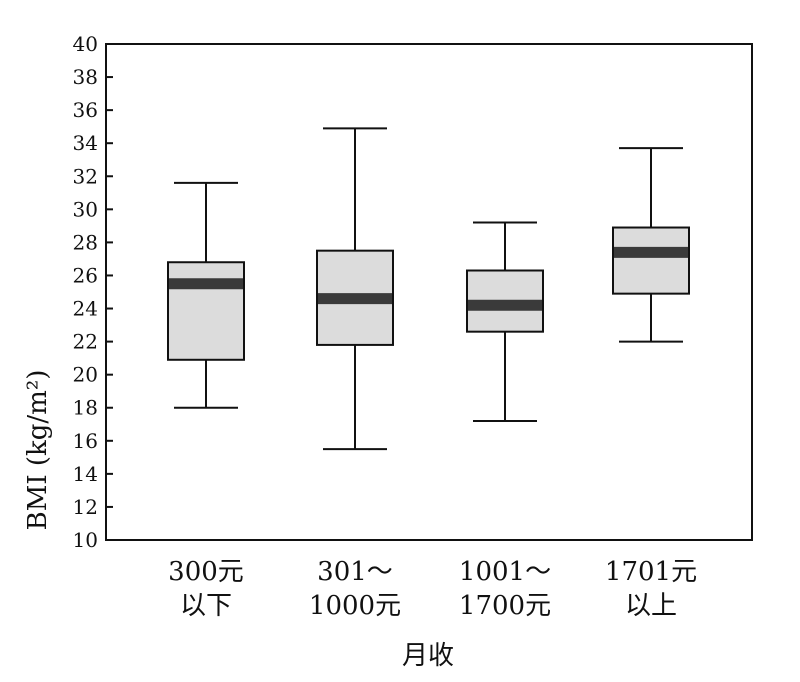 The image size is (800, 682). Describe the element at coordinates (85, 474) in the screenshot. I see `y-tick-label: 14` at that location.